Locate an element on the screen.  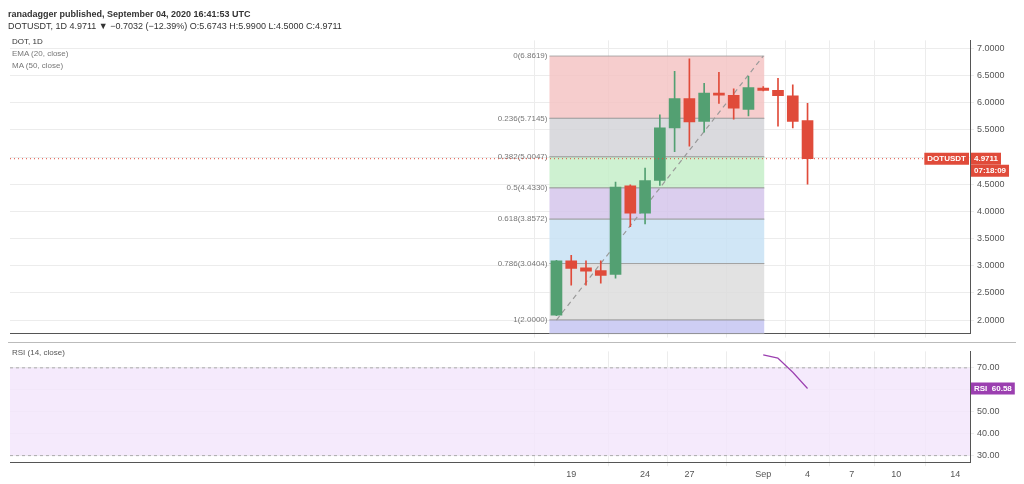
y-tick-label: 2.5000 is located at coordinates (991, 292).